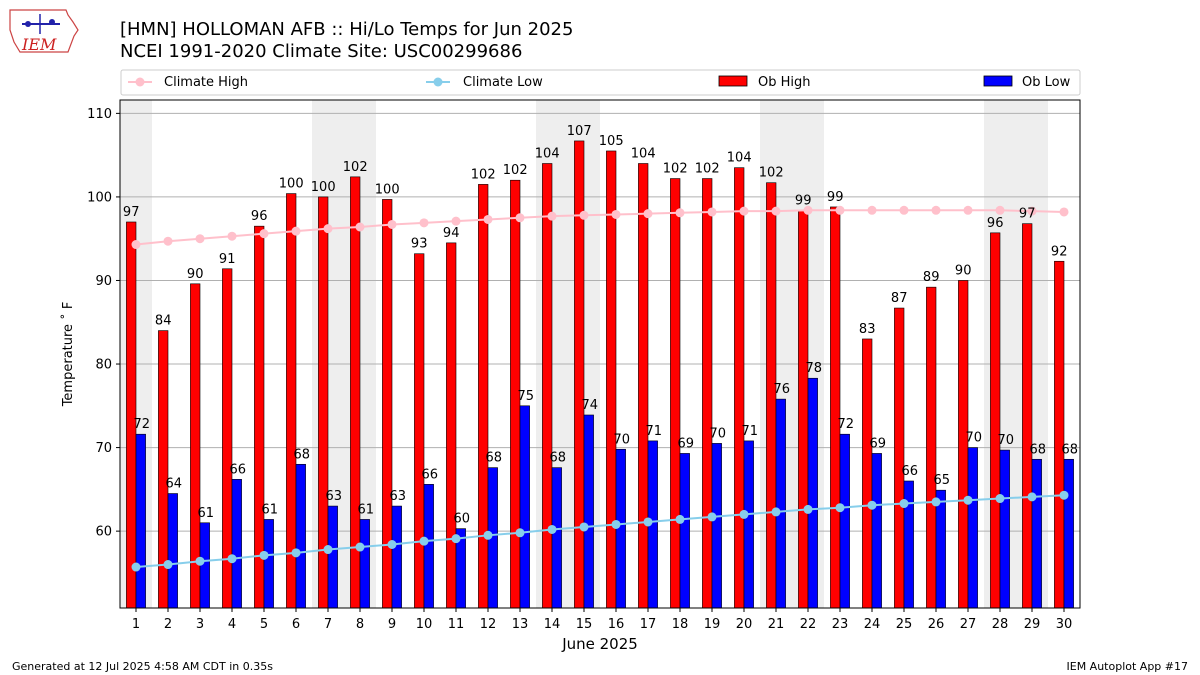  I want to click on x-tick-label: 7, so click(328, 624).